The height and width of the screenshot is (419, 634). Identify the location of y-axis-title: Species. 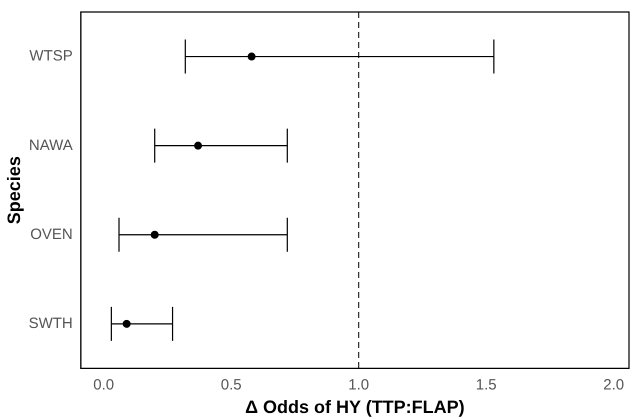
(14, 190).